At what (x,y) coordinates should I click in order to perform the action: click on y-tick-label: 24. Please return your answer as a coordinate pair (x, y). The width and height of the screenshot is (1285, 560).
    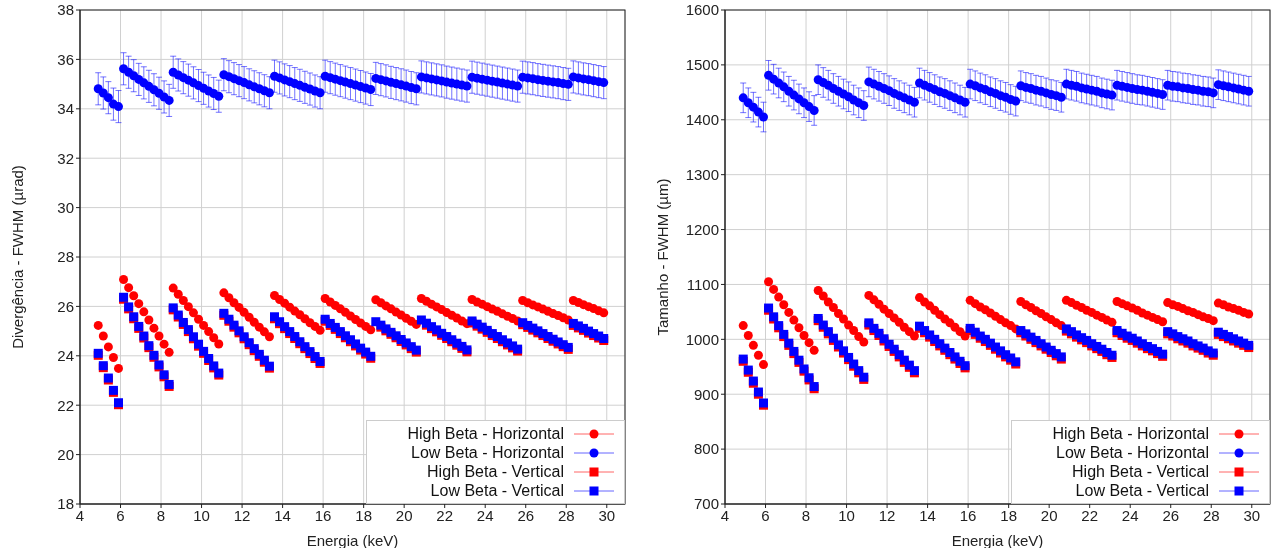
    Looking at the image, I should click on (65, 356).